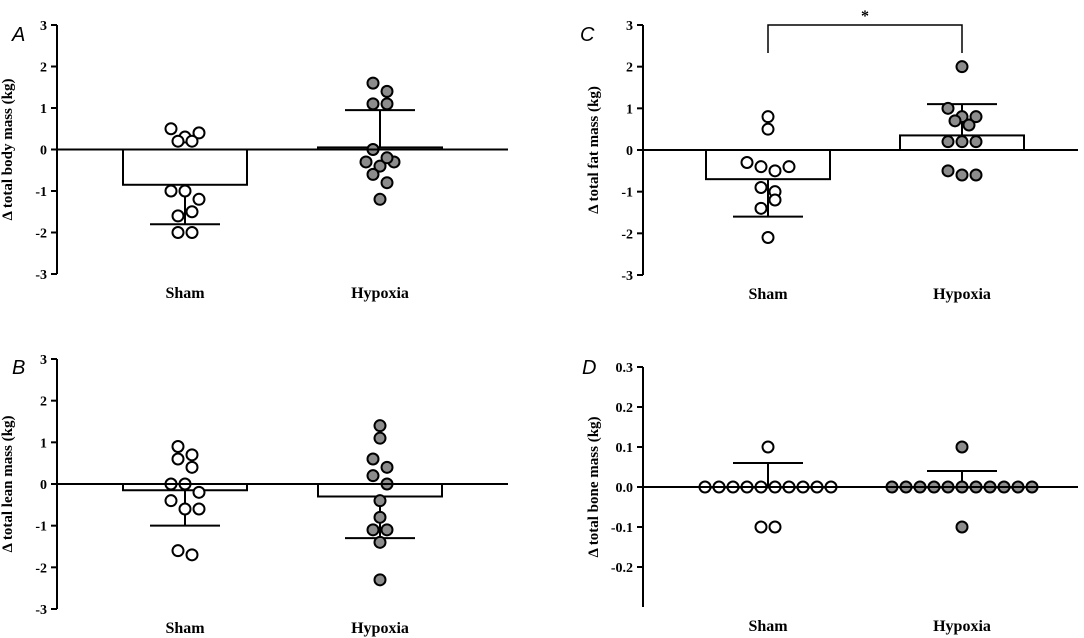 The height and width of the screenshot is (638, 1084). I want to click on y-axis-label: Δ total bone mass (kg), so click(594, 486).